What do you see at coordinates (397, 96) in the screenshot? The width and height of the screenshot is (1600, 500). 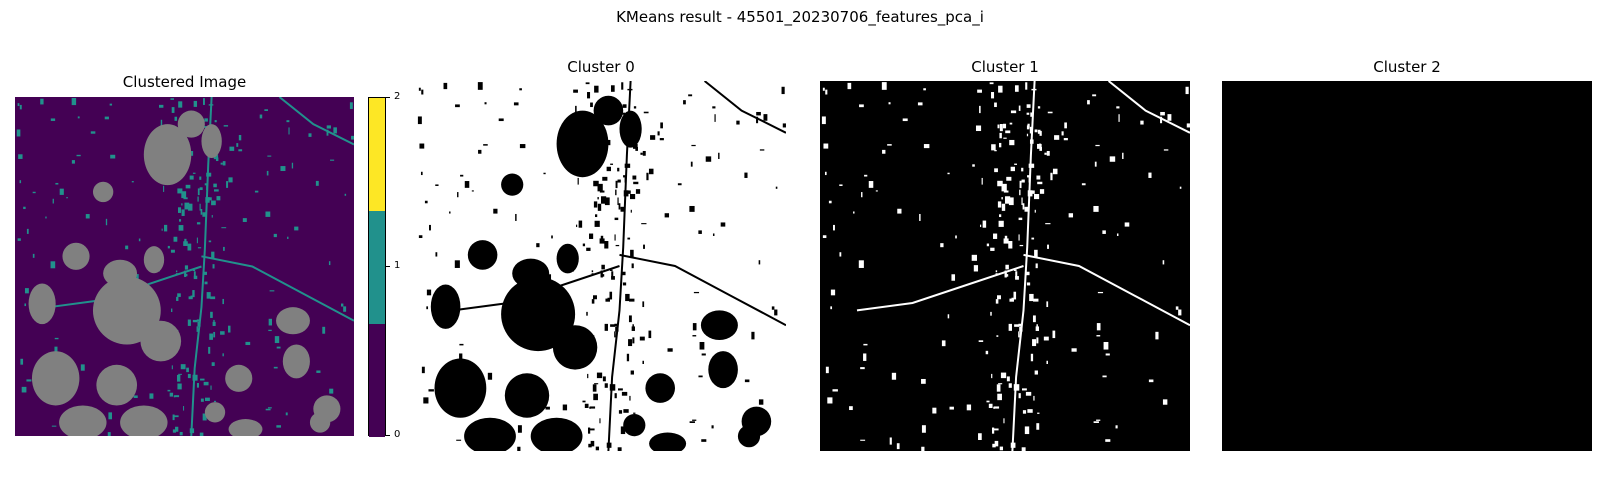 I see `colorbar-label-2: 2` at bounding box center [397, 96].